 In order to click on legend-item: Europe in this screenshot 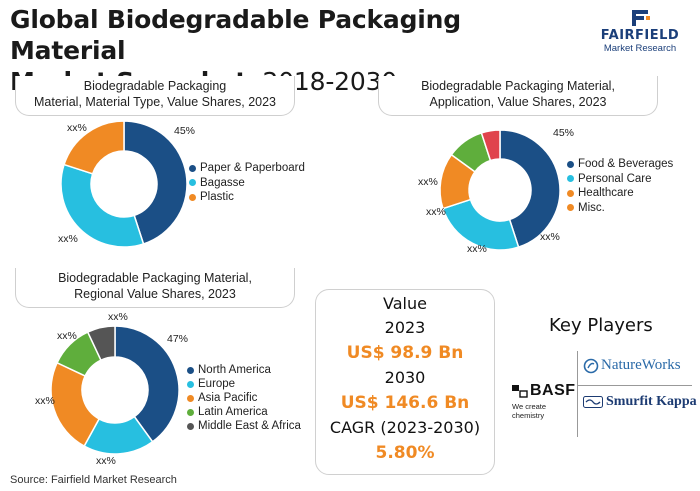, I will do `click(244, 384)`.